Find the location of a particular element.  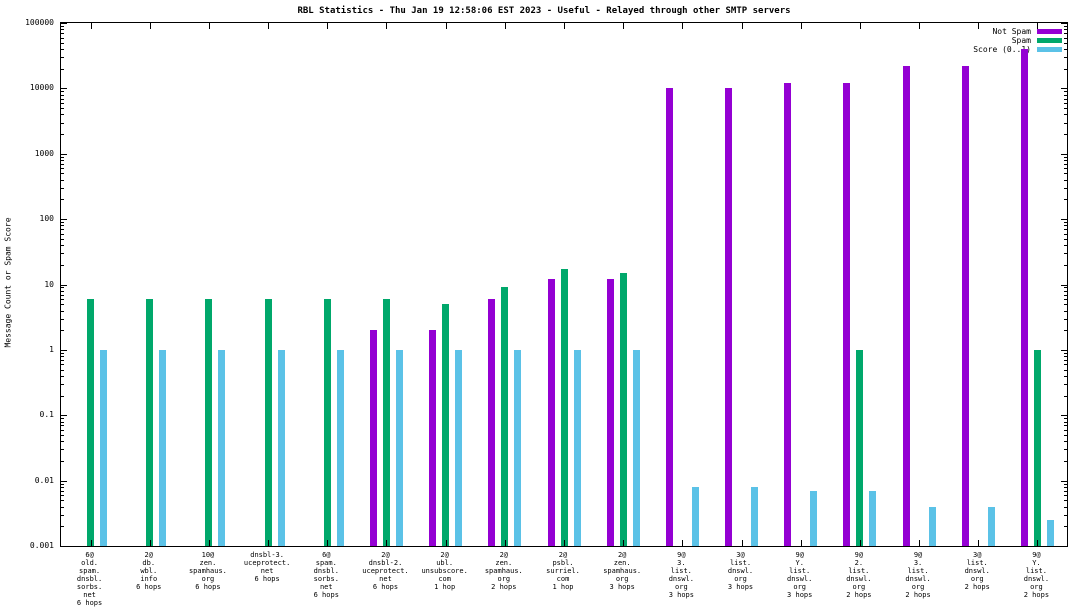

x-label-line: surriel. is located at coordinates (563, 571).